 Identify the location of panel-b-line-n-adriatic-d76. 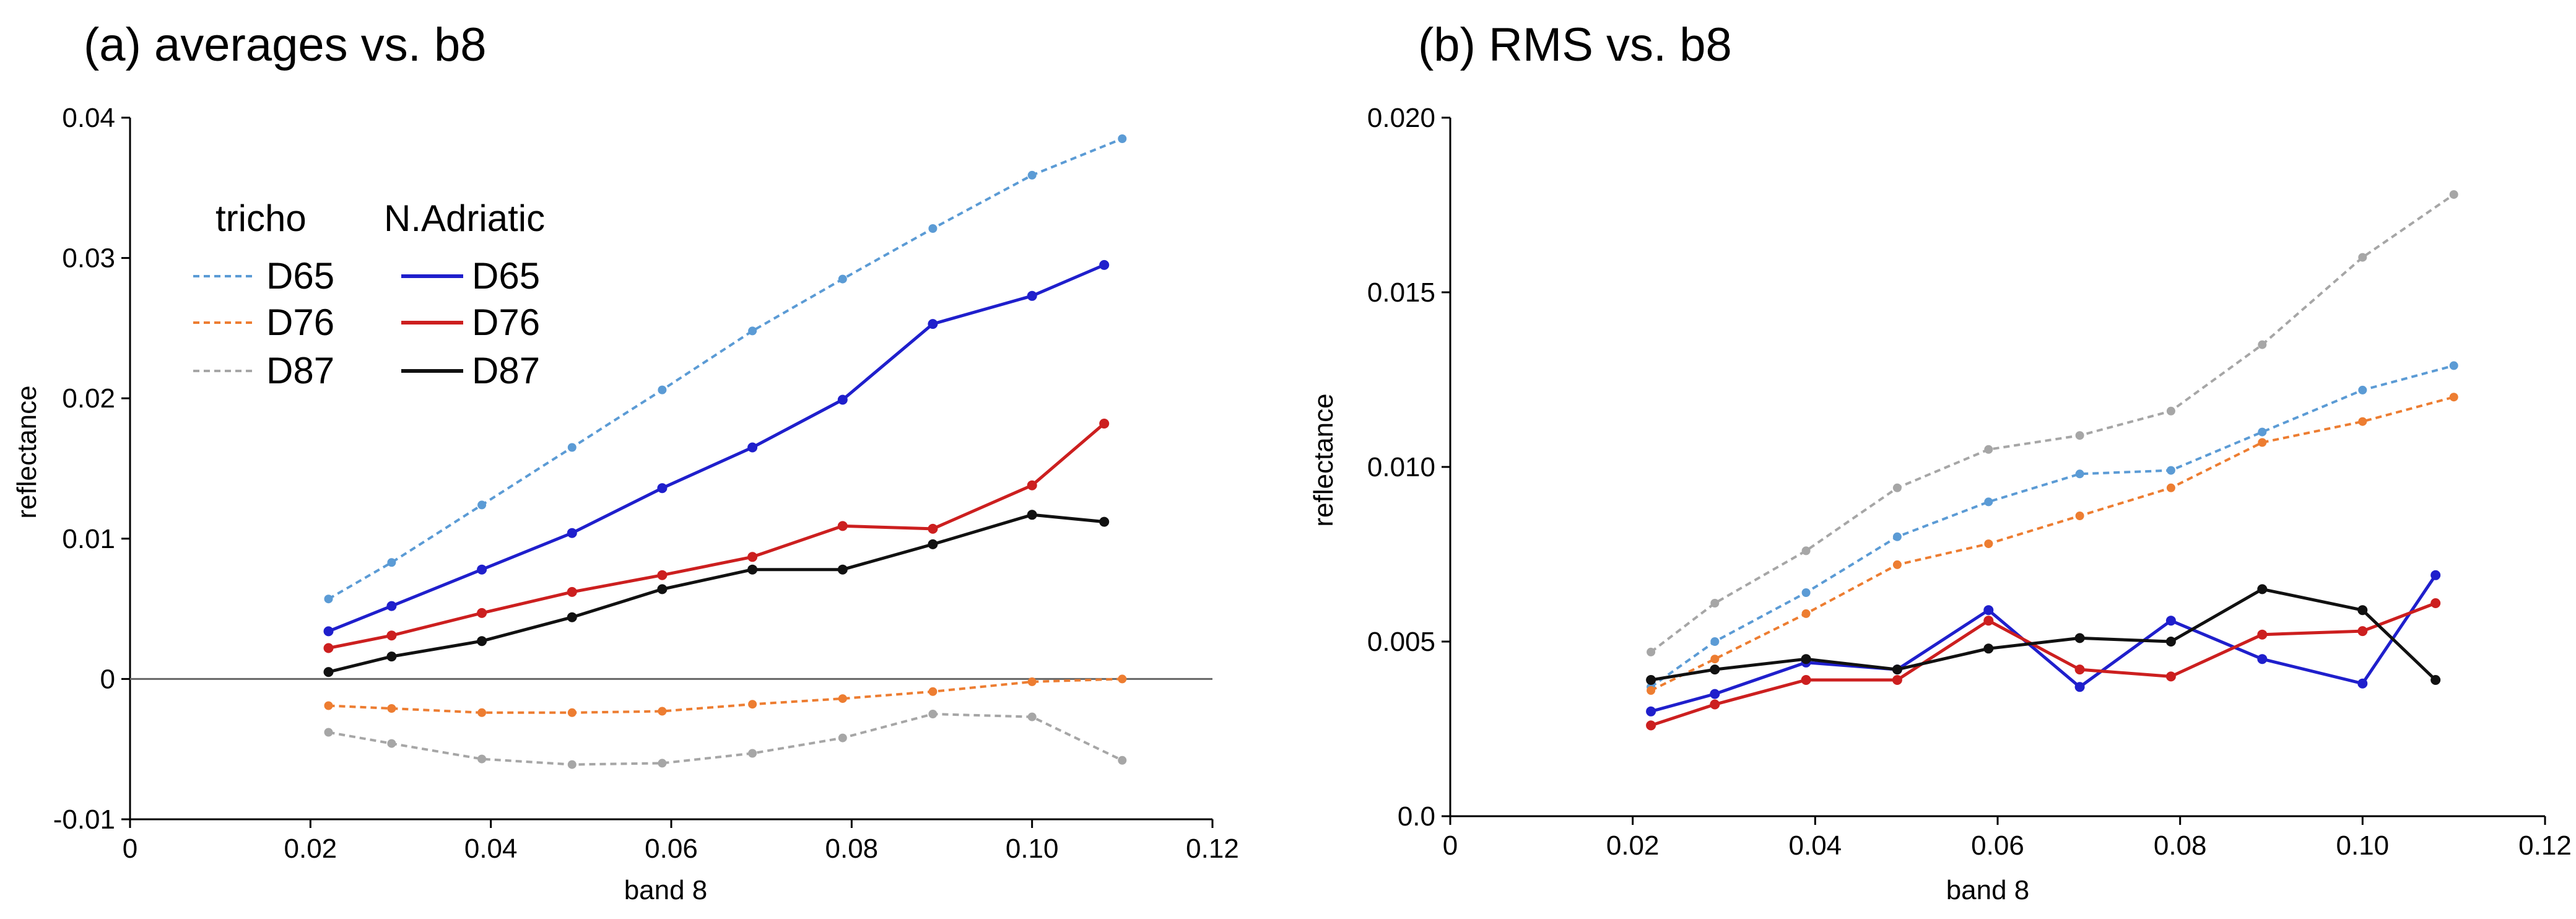
(2043, 664).